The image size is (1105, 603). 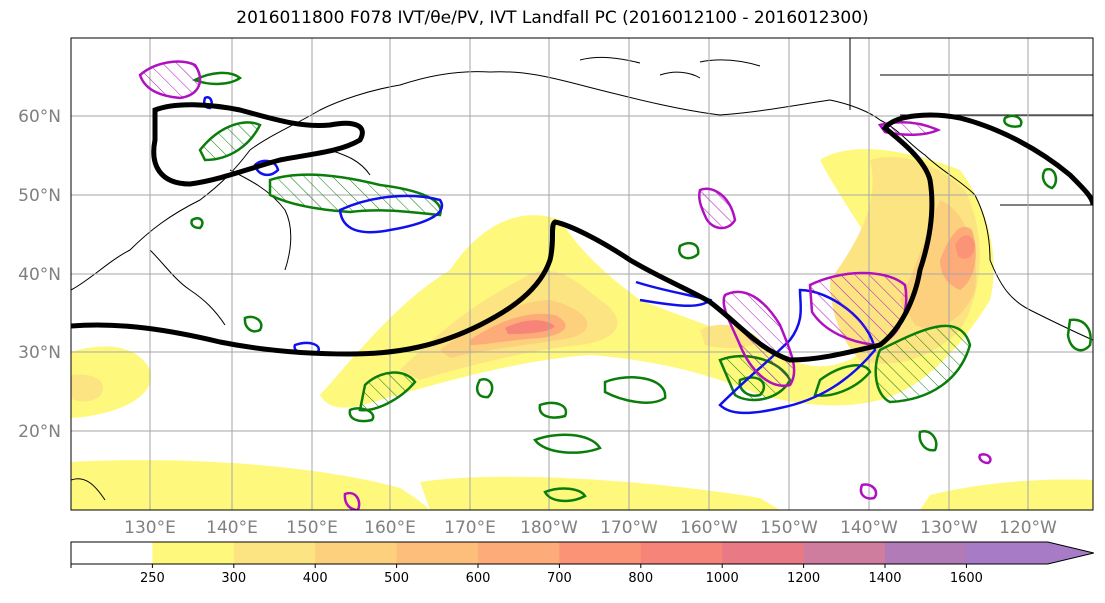 I want to click on colorbar-tick-label: 1600, so click(x=966, y=578).